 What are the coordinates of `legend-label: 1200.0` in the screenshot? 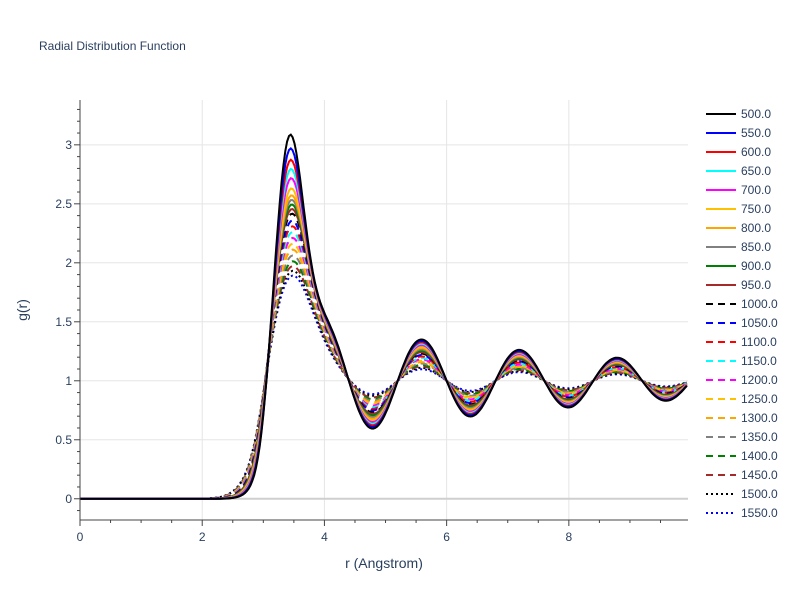 It's located at (759, 380).